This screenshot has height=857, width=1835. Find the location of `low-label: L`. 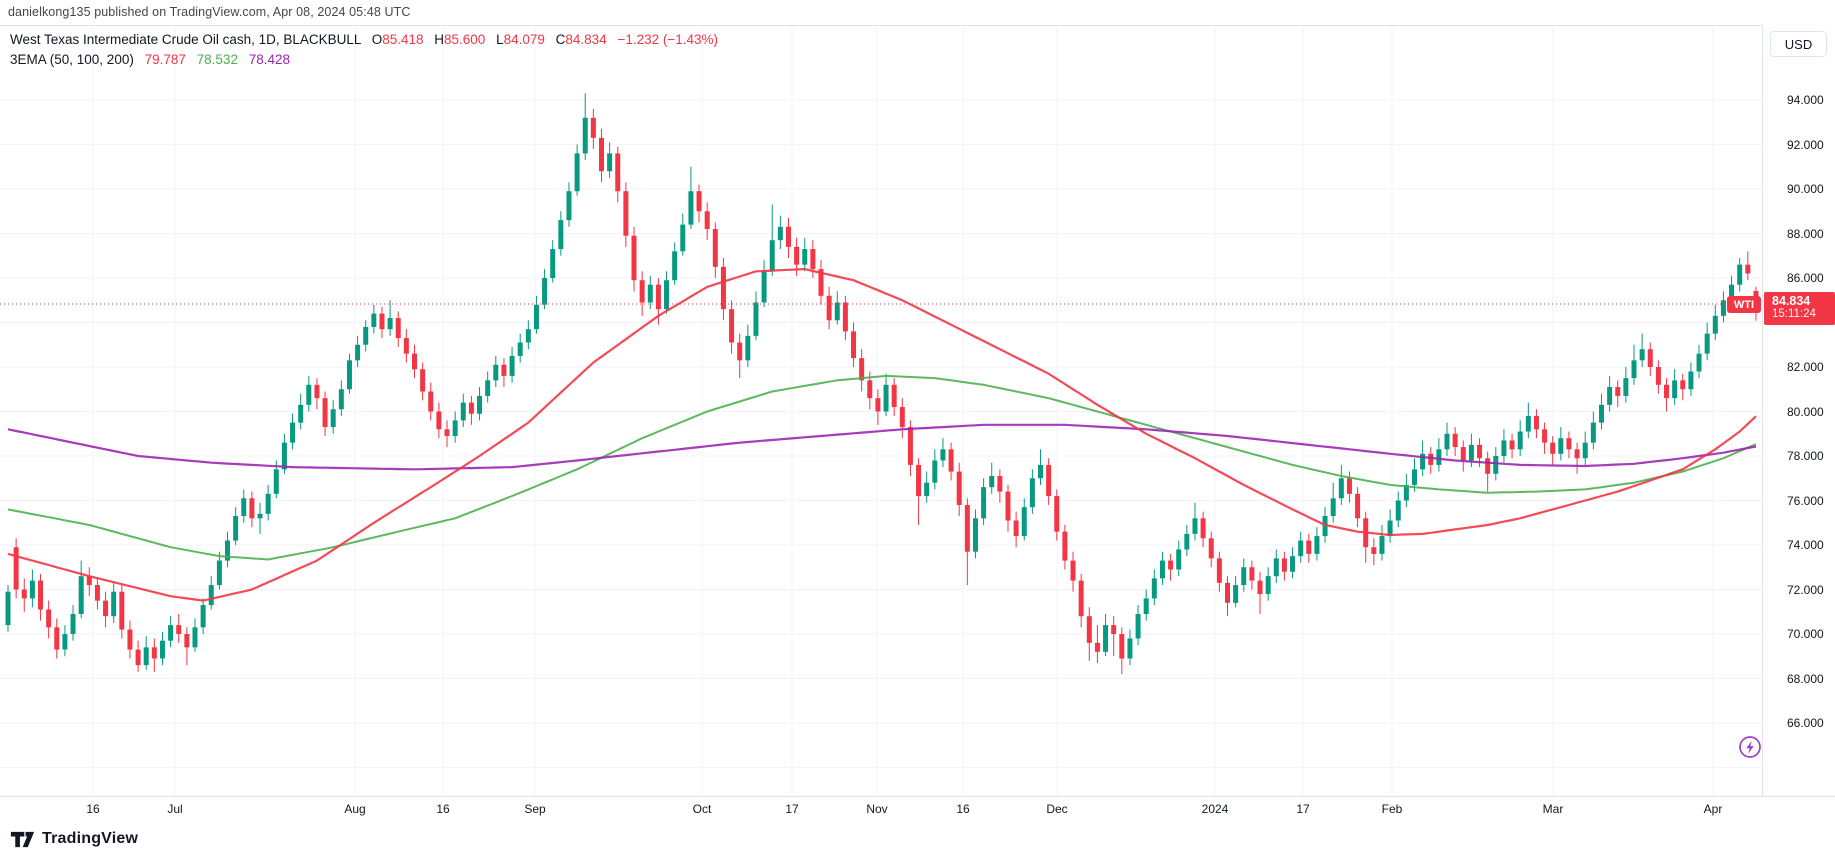

low-label: L is located at coordinates (500, 39).